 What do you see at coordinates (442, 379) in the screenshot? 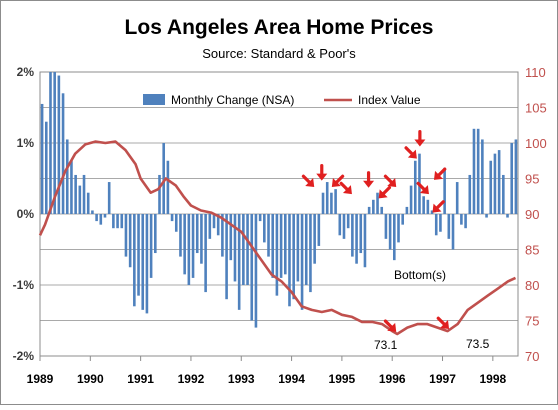
I see `x-tick-label: 1997` at bounding box center [442, 379].